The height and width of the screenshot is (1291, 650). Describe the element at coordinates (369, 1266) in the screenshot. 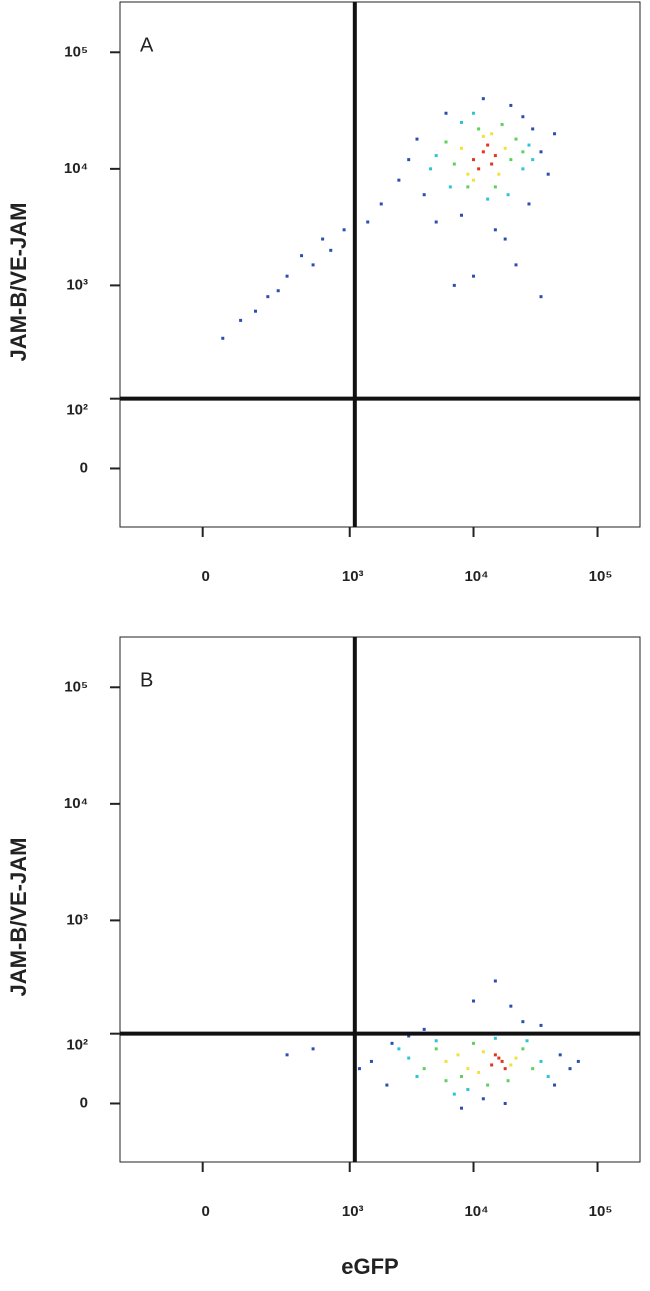

I see `x-axis-title: eGFP` at that location.